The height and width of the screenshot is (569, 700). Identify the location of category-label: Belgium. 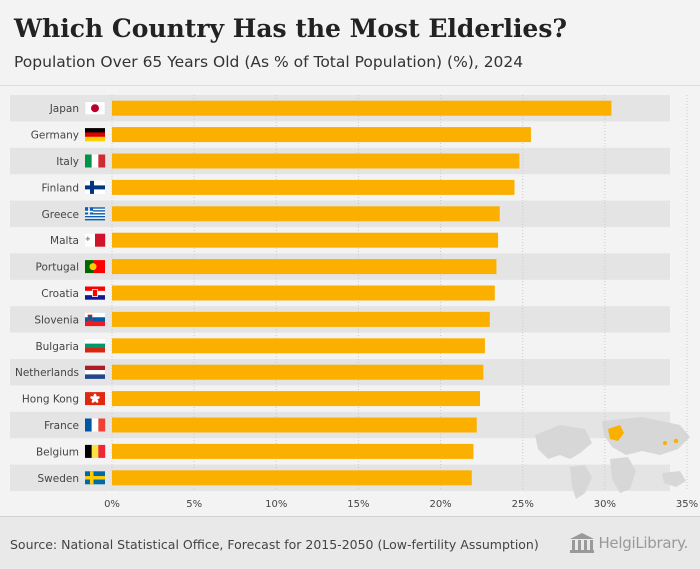
(57, 452).